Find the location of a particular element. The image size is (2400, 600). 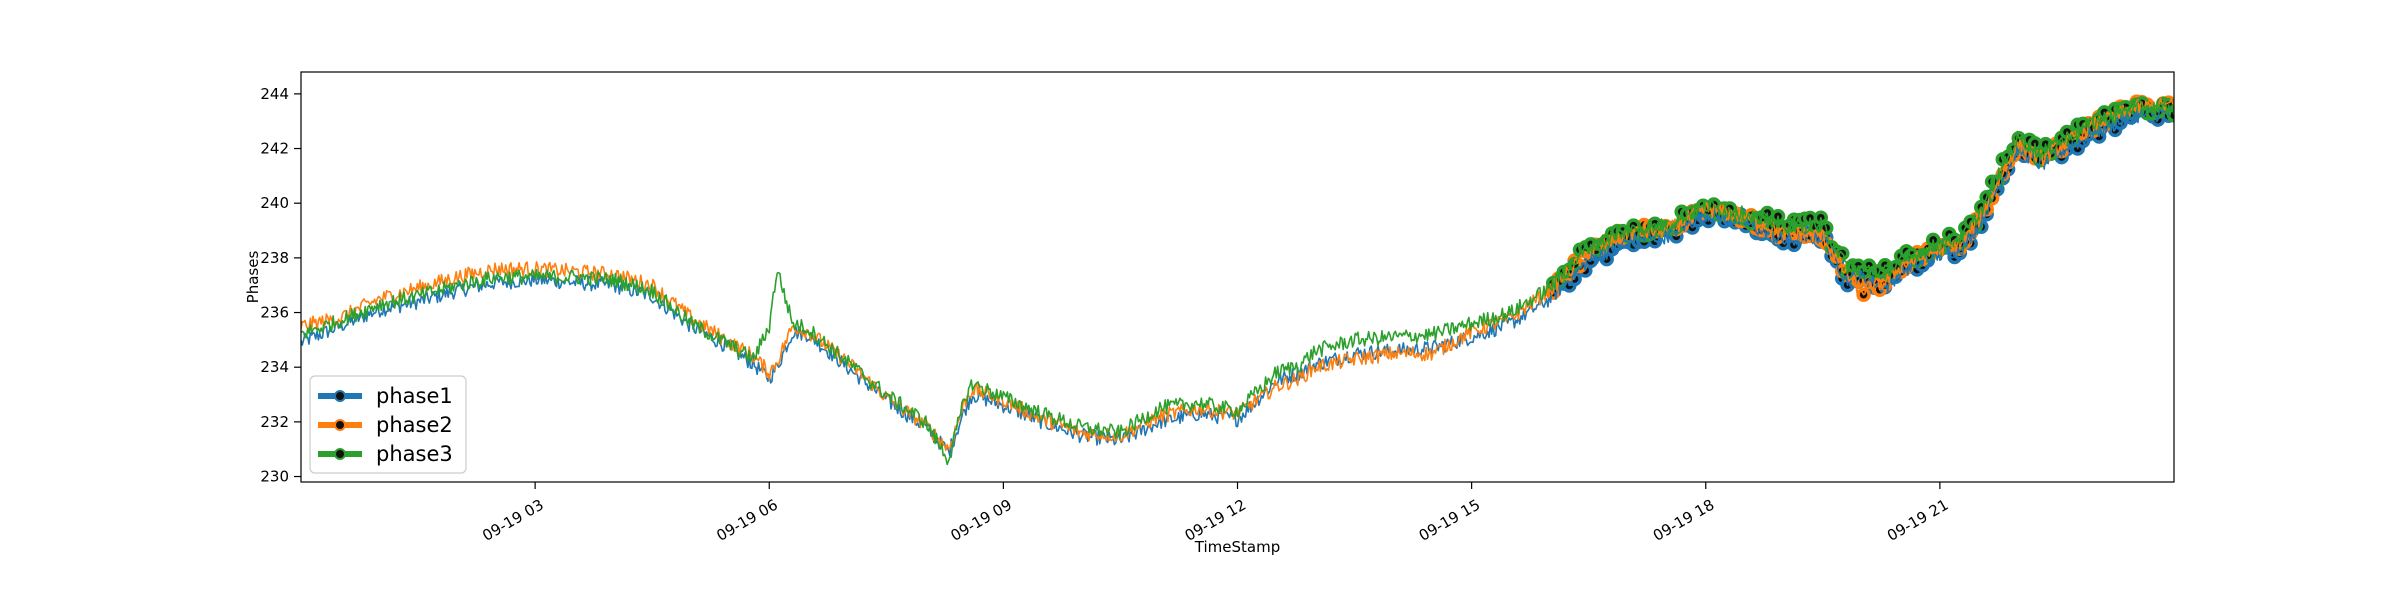

x-tick-label: 09-19 21 is located at coordinates (1917, 520).